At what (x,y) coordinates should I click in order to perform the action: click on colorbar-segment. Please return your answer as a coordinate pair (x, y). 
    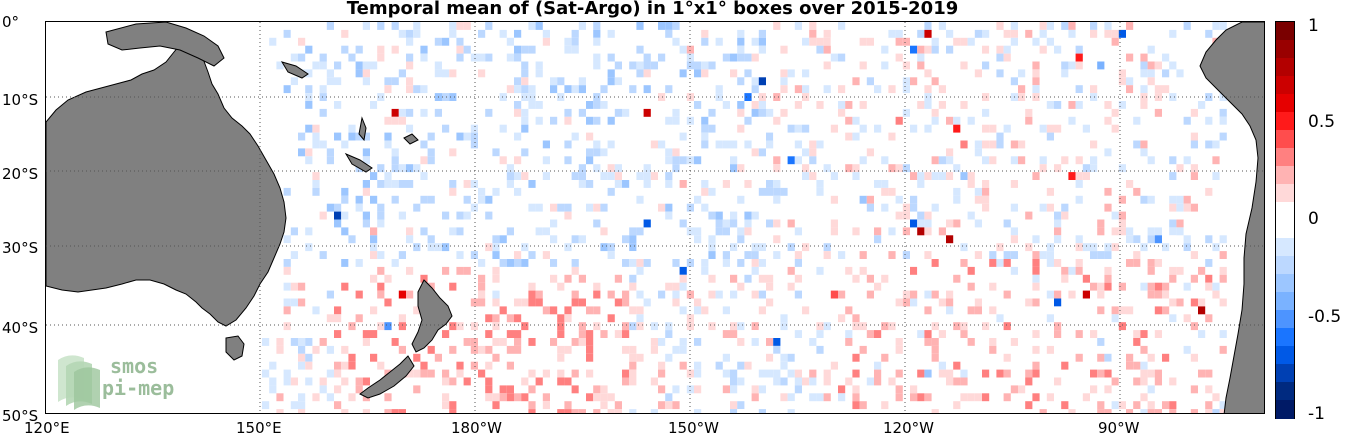
    Looking at the image, I should click on (1285, 157).